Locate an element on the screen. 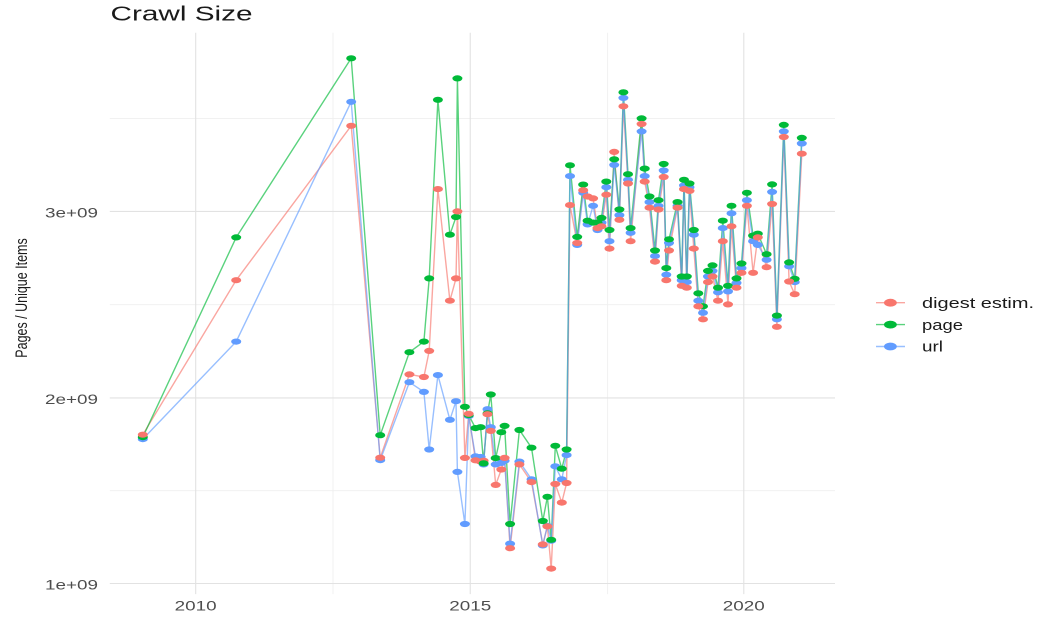  svg-text: 2010 is located at coordinates (196, 606).